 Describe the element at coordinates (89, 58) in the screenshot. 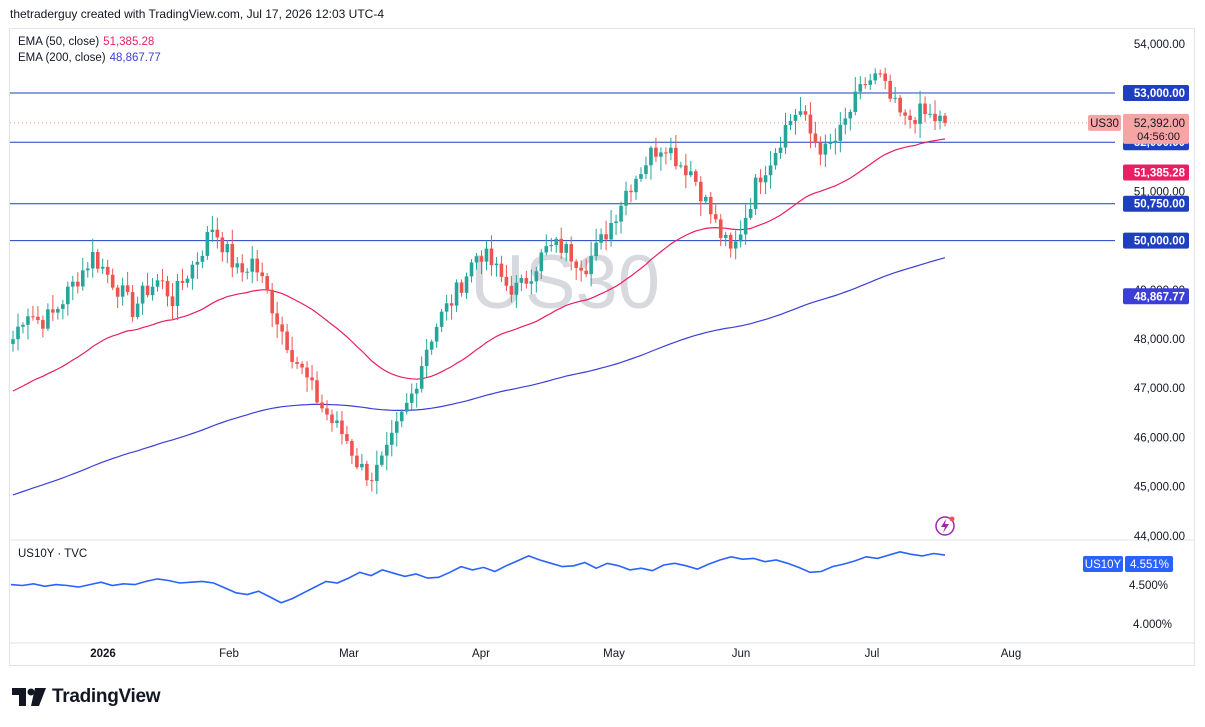

I see `legend-ema200: EMA (200, close) 48,867.77` at that location.